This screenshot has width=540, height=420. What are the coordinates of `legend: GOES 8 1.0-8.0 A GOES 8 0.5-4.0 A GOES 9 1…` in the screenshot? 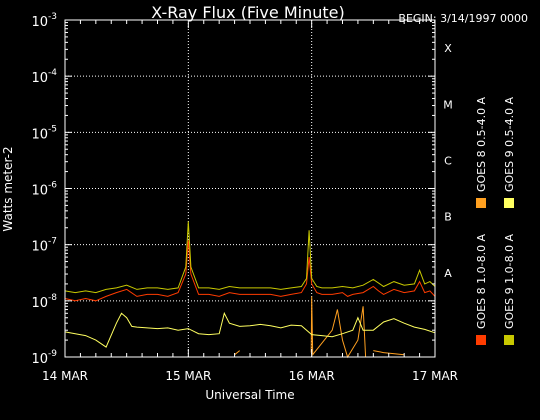 It's located at (495, 220).